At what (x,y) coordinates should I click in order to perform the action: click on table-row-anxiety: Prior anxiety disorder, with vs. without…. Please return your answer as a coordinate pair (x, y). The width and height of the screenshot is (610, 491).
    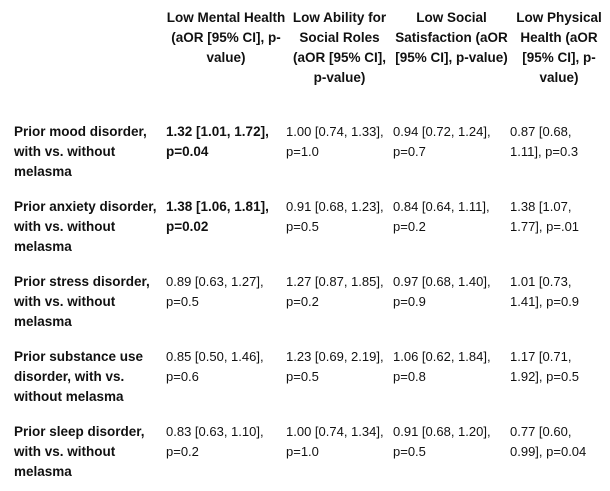
    Looking at the image, I should click on (311, 228).